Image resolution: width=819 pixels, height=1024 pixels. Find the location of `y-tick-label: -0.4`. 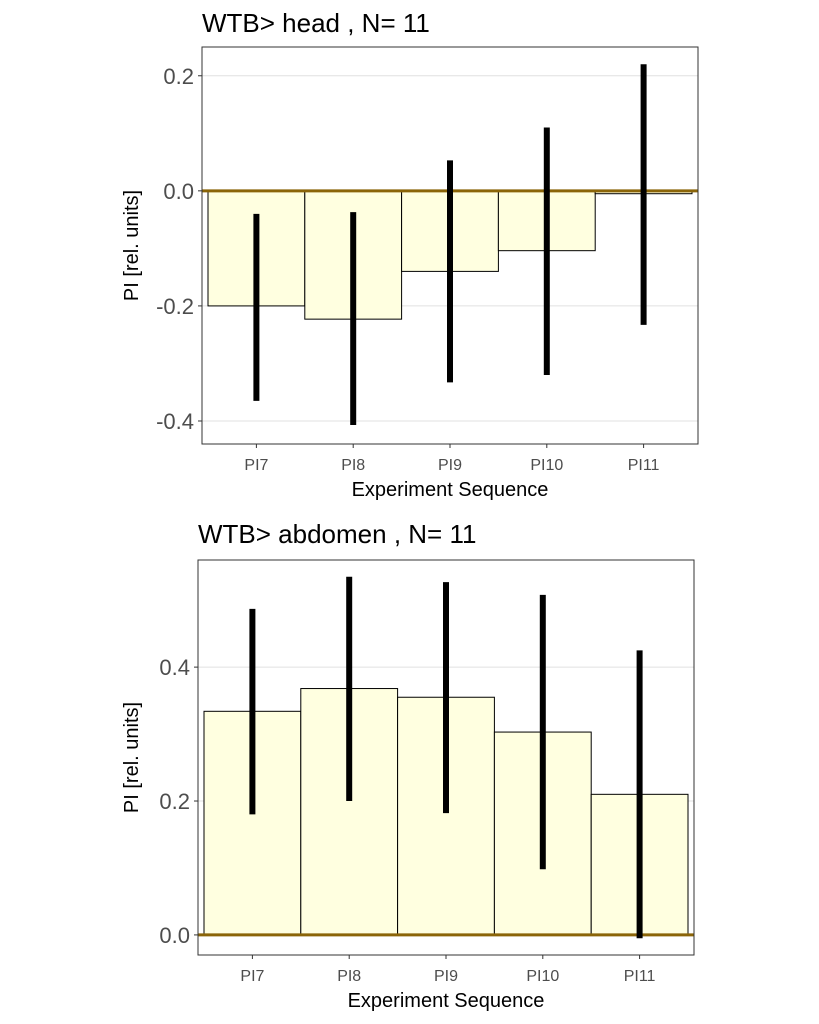

y-tick-label: -0.4 is located at coordinates (175, 421).